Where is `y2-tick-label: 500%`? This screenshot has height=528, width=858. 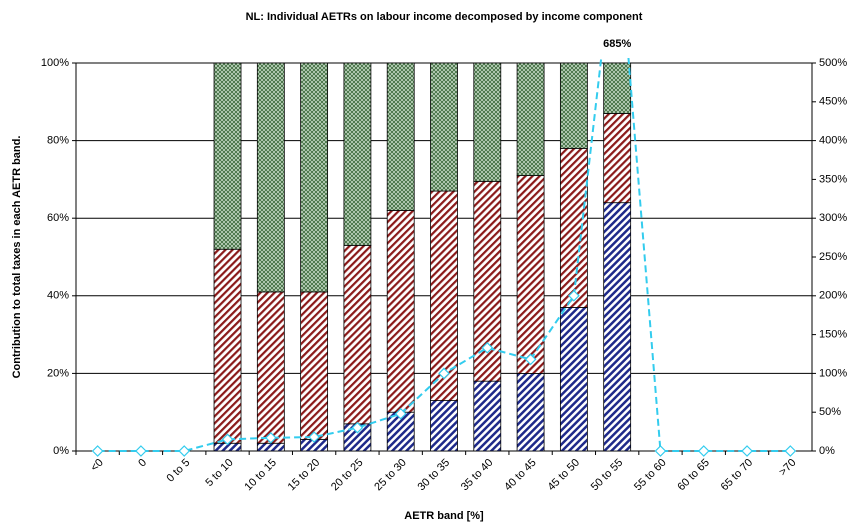 y2-tick-label: 500% is located at coordinates (833, 63).